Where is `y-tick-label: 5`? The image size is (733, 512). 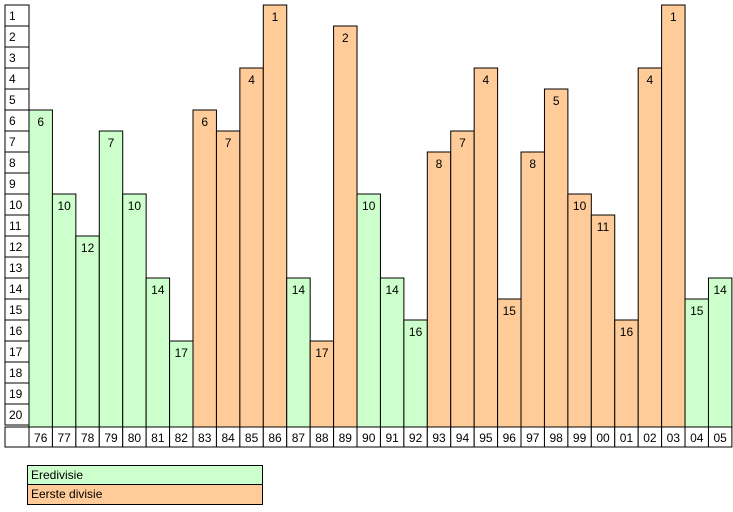
y-tick-label: 5 is located at coordinates (12, 100).